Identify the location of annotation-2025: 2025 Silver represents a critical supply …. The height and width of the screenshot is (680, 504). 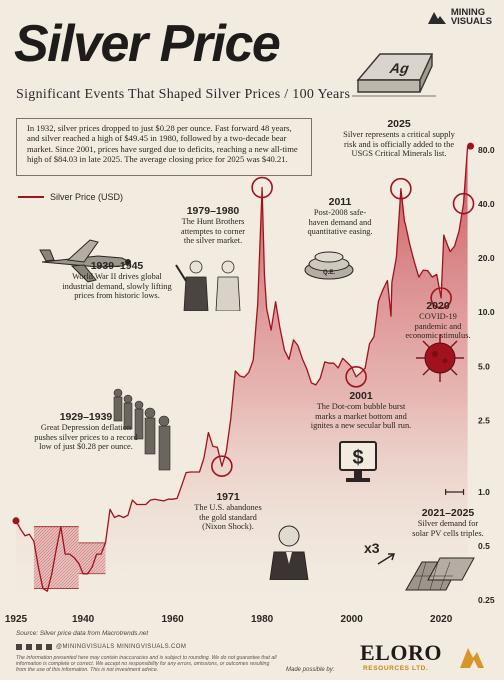
(399, 138).